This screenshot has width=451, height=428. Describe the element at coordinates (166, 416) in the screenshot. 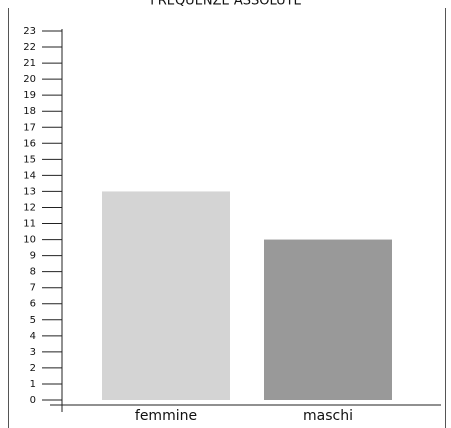

I see `x-tick-label: femmine` at that location.